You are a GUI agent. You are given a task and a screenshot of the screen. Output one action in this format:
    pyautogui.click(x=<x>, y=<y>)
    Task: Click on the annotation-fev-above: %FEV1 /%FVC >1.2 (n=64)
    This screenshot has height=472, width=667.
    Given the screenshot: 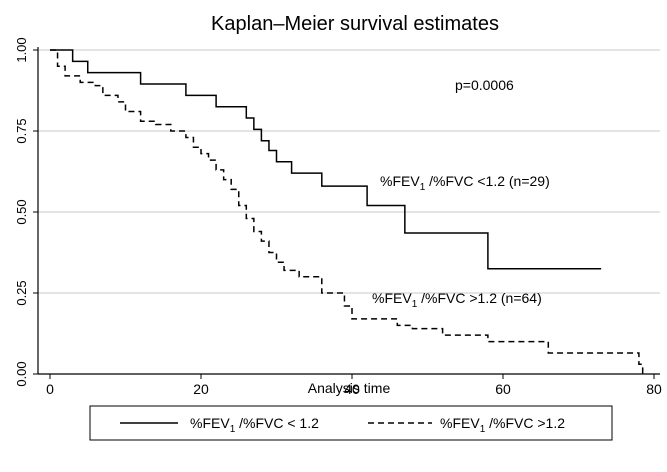 What is the action you would take?
    pyautogui.click(x=457, y=300)
    